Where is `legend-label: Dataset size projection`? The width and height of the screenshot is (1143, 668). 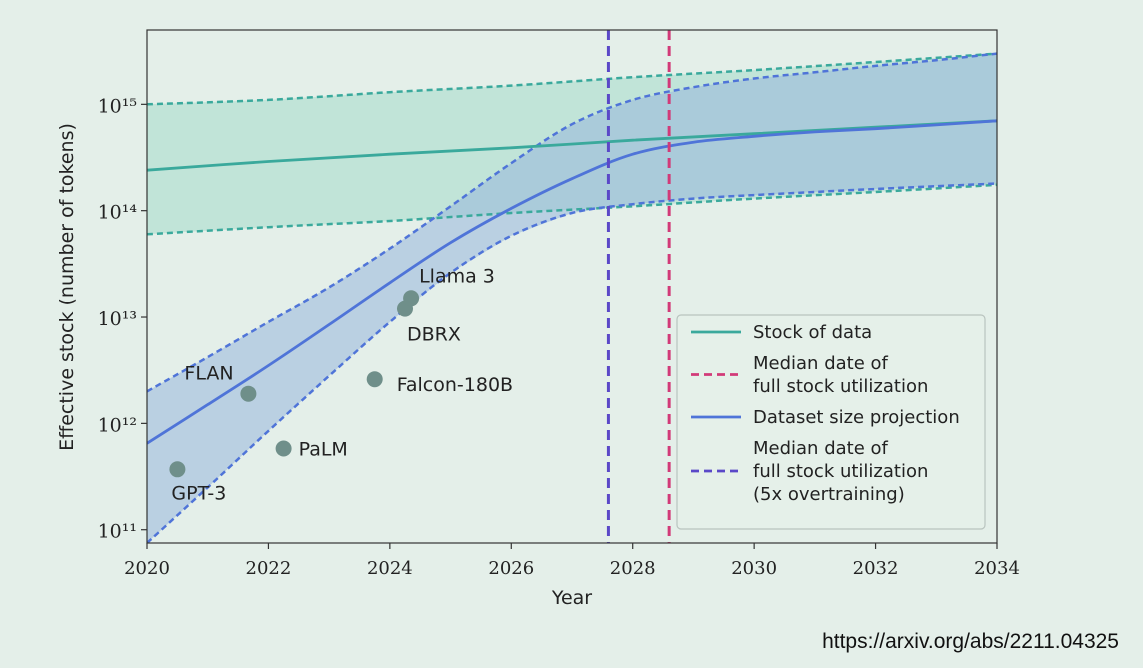 legend-label: Dataset size projection is located at coordinates (856, 417).